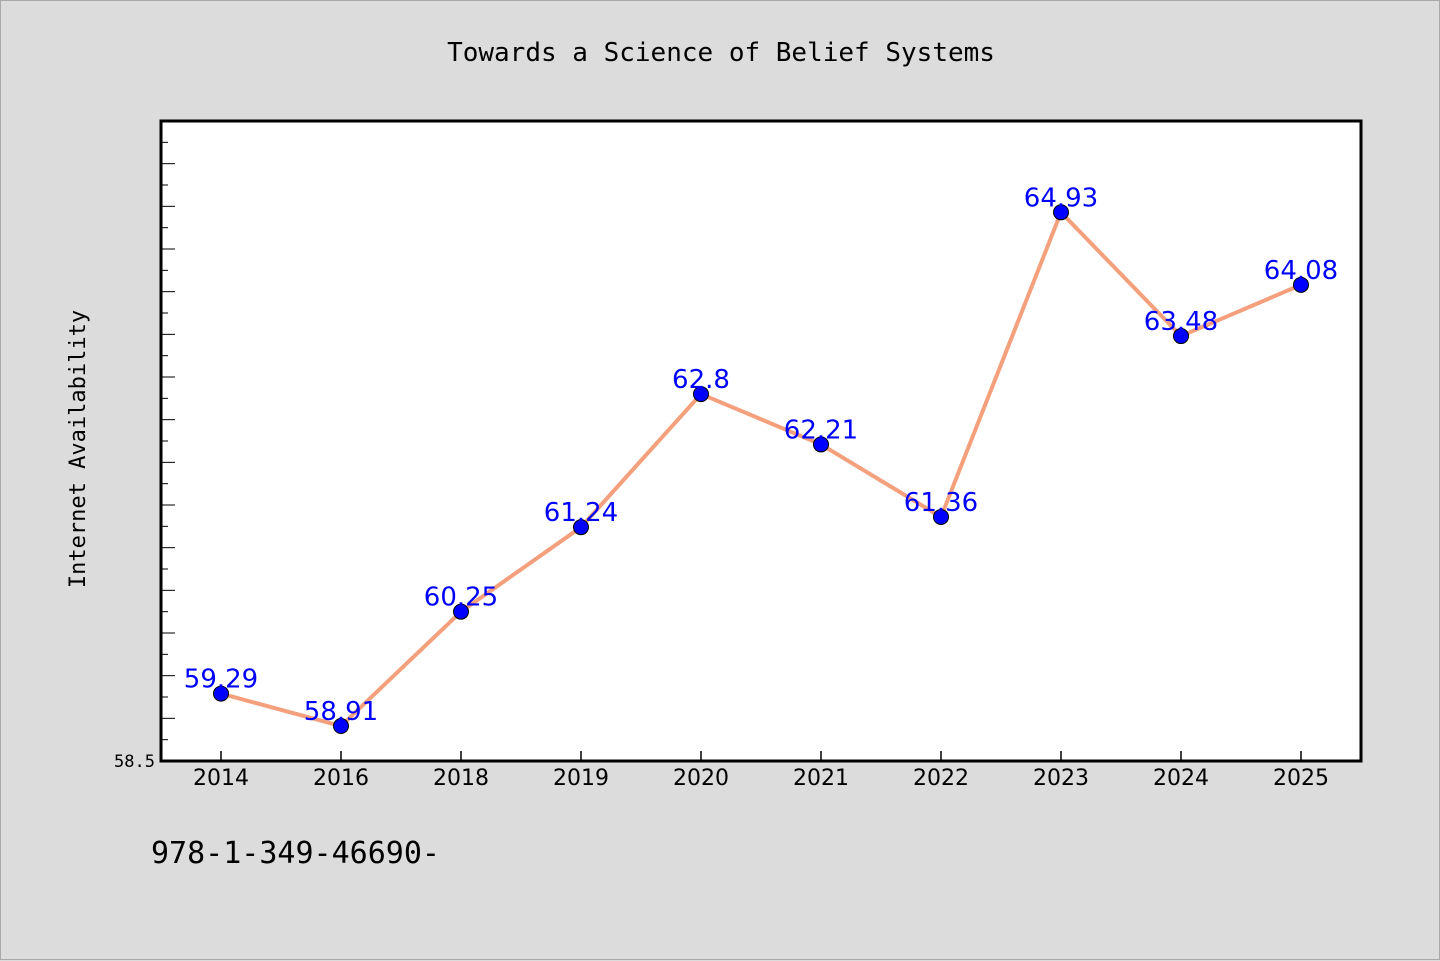  Describe the element at coordinates (701, 778) in the screenshot. I see `x-tick-label: 2020` at that location.